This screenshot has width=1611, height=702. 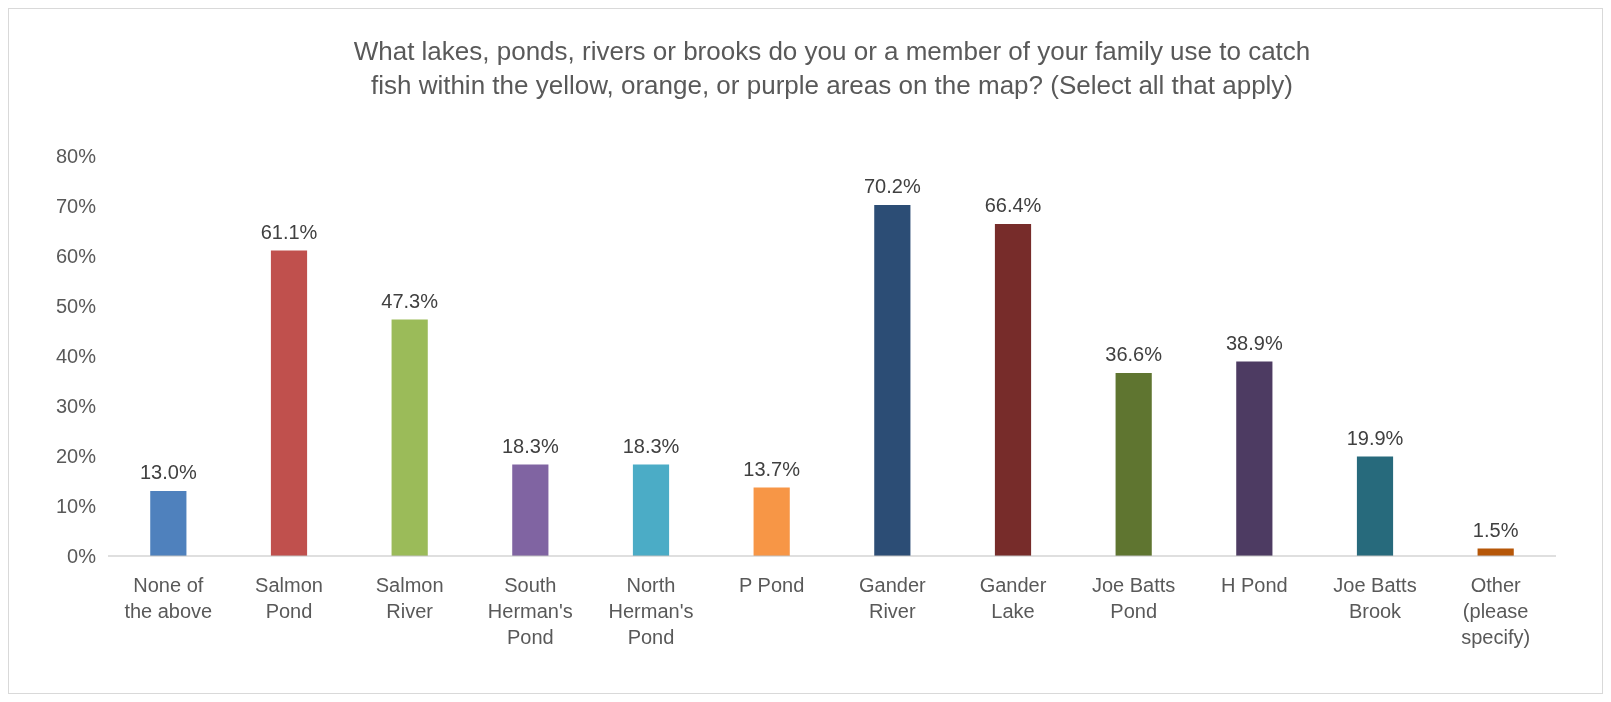 I want to click on y-tick-label: 50%, so click(x=76, y=306).